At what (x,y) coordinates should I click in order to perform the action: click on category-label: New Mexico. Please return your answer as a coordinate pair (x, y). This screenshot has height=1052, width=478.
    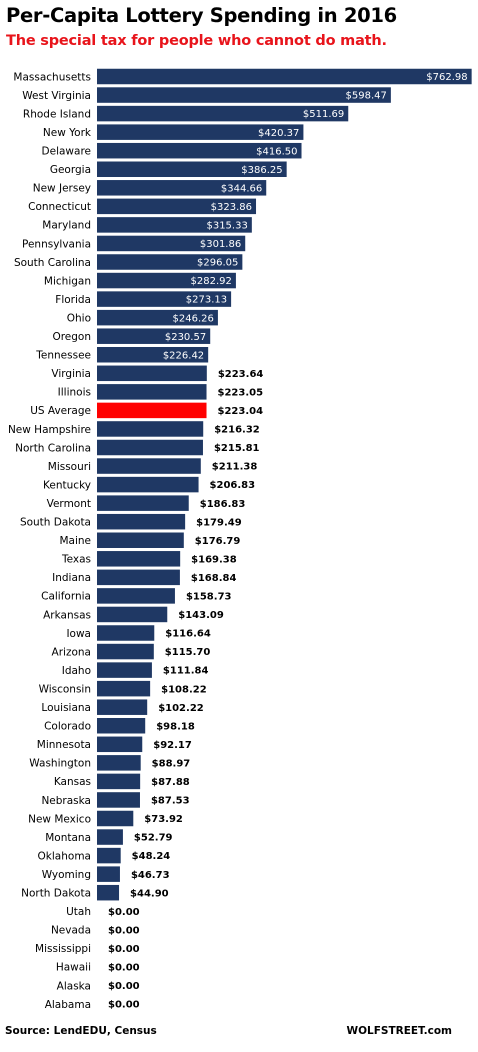
    Looking at the image, I should click on (59, 819).